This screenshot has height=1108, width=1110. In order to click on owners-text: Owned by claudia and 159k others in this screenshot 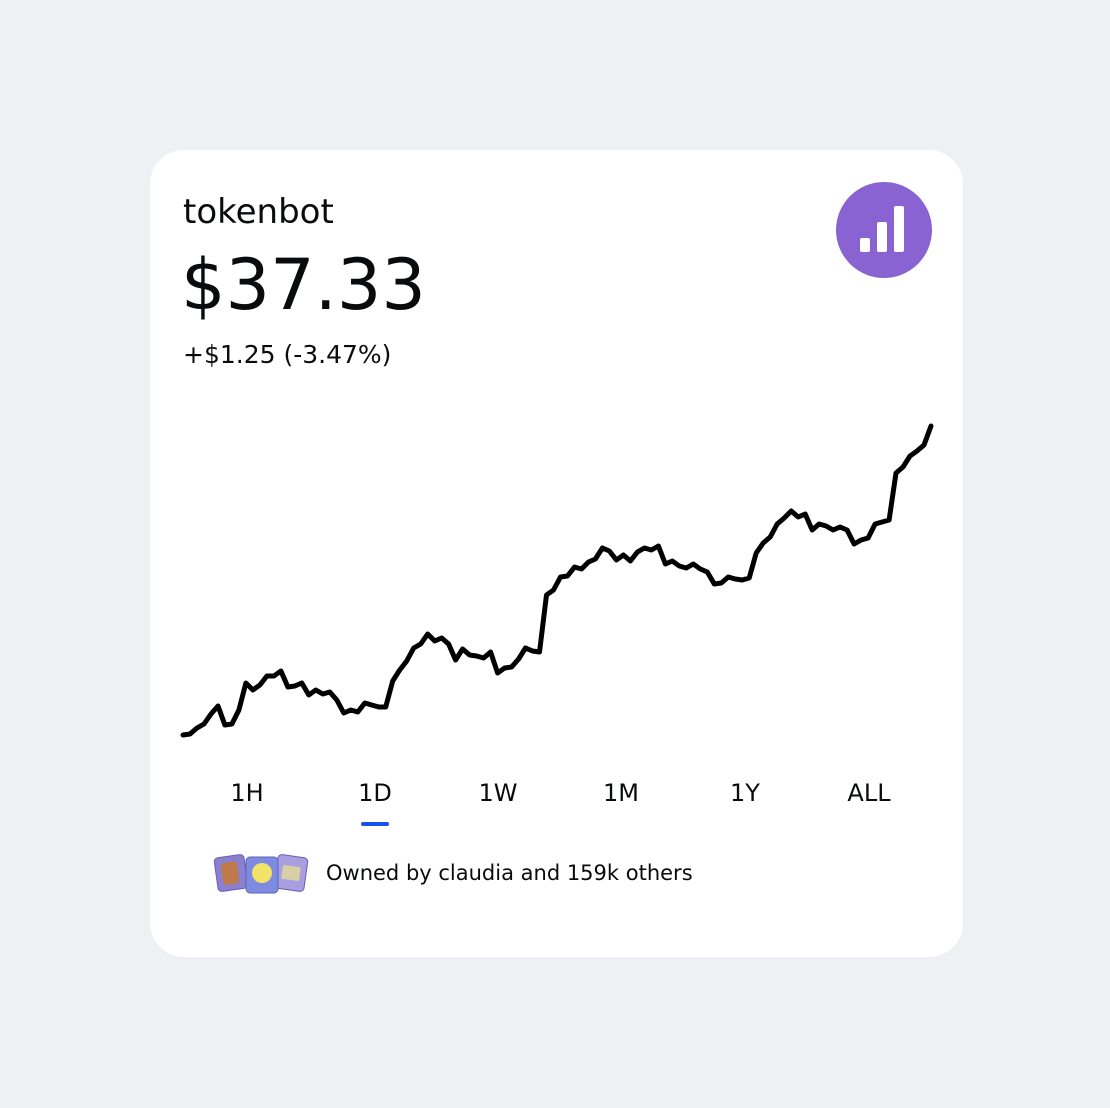, I will do `click(509, 873)`.